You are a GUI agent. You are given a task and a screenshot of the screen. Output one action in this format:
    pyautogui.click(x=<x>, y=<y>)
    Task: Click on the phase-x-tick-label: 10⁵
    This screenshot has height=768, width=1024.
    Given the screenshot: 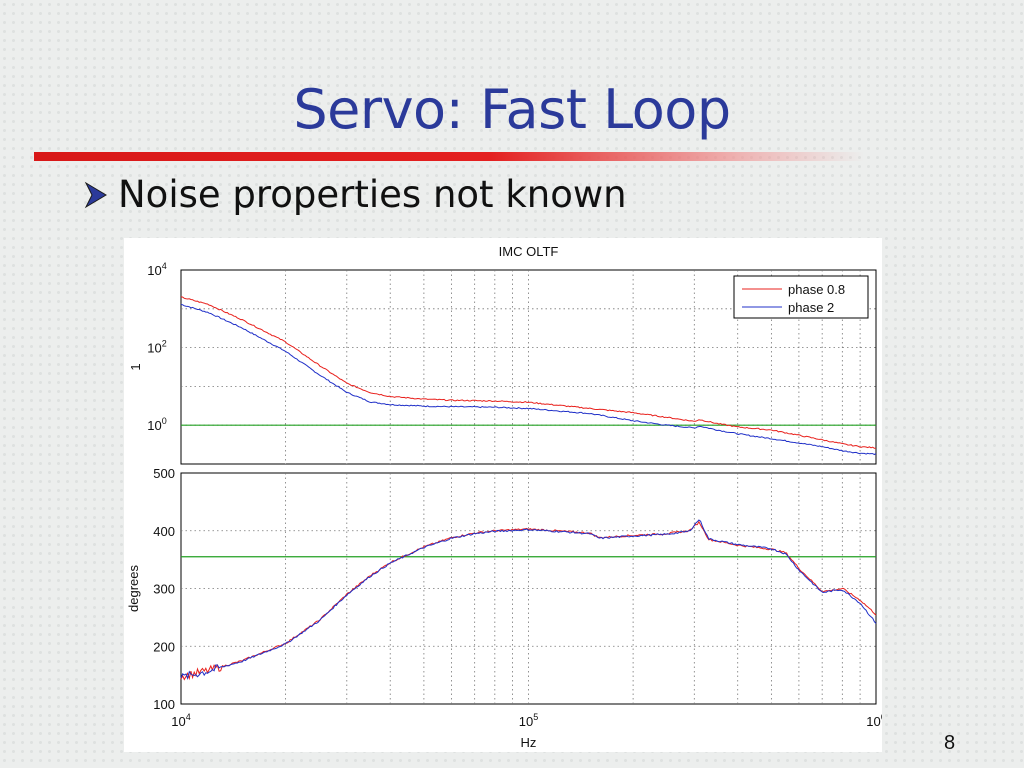 What is the action you would take?
    pyautogui.click(x=528, y=720)
    